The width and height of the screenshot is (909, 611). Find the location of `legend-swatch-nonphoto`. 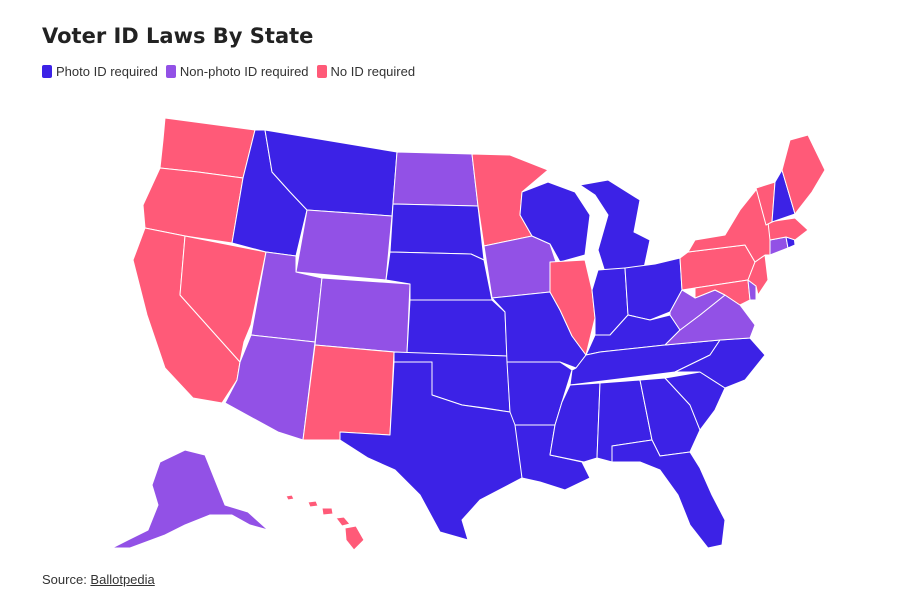

legend-swatch-nonphoto is located at coordinates (170, 71).